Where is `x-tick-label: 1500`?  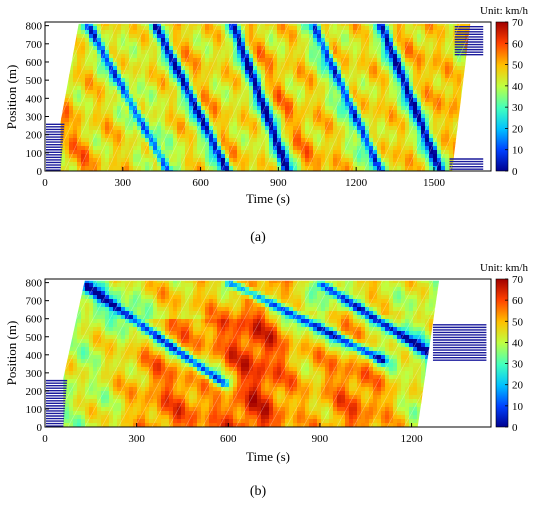 x-tick-label: 1500 is located at coordinates (434, 183).